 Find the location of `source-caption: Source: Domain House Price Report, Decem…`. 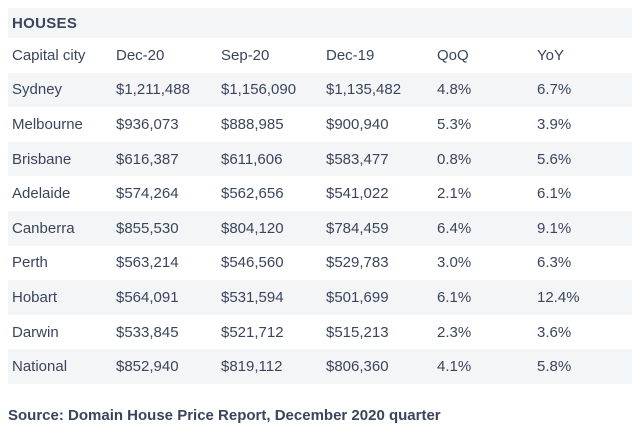

source-caption: Source: Domain House Price Report, Decem… is located at coordinates (224, 415).